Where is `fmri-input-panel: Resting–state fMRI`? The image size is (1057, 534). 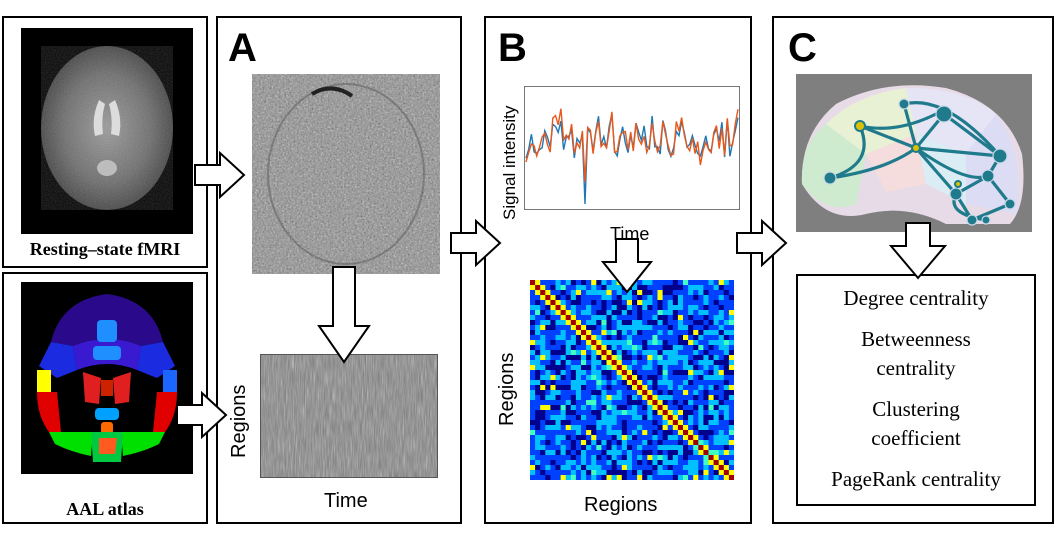 fmri-input-panel: Resting–state fMRI is located at coordinates (105, 142).